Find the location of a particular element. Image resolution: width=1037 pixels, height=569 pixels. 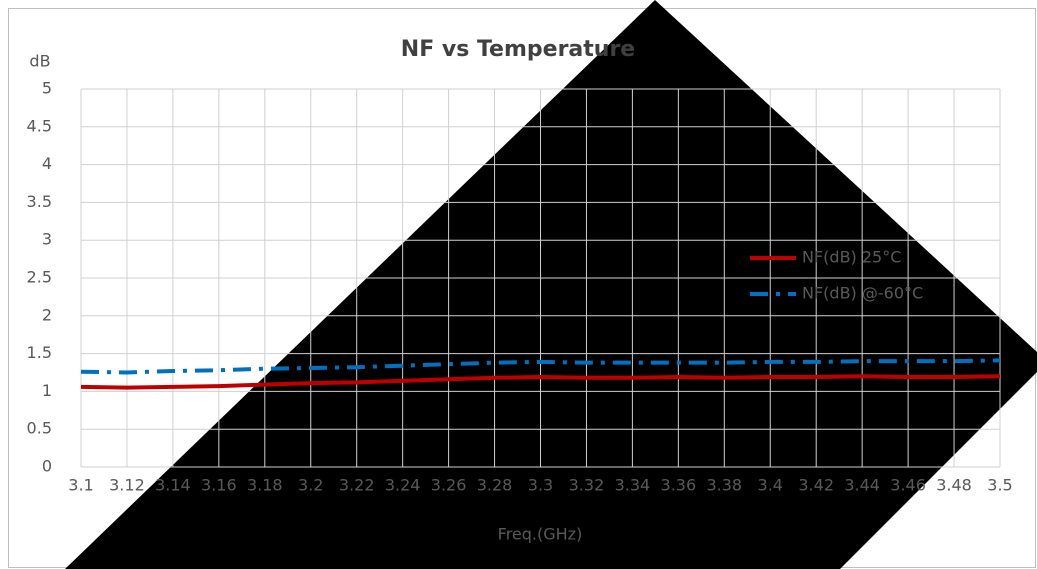

x-tick-label: 3.3 is located at coordinates (540, 485).